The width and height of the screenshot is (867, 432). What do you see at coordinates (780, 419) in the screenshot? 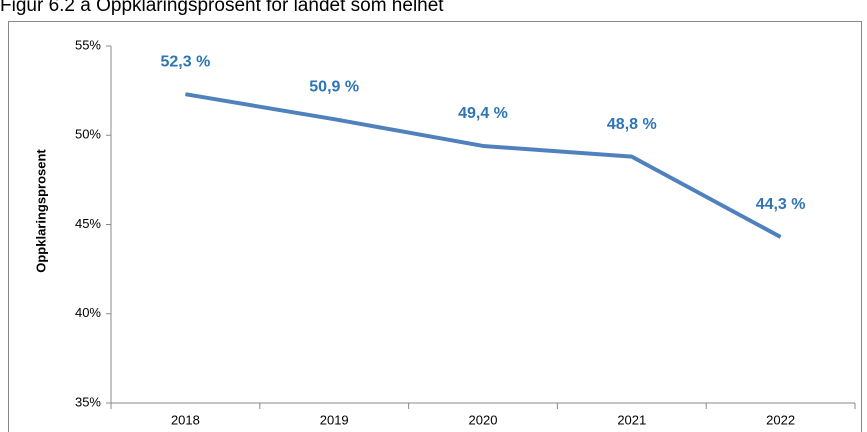
I see `x-tick-label: 2022` at bounding box center [780, 419].